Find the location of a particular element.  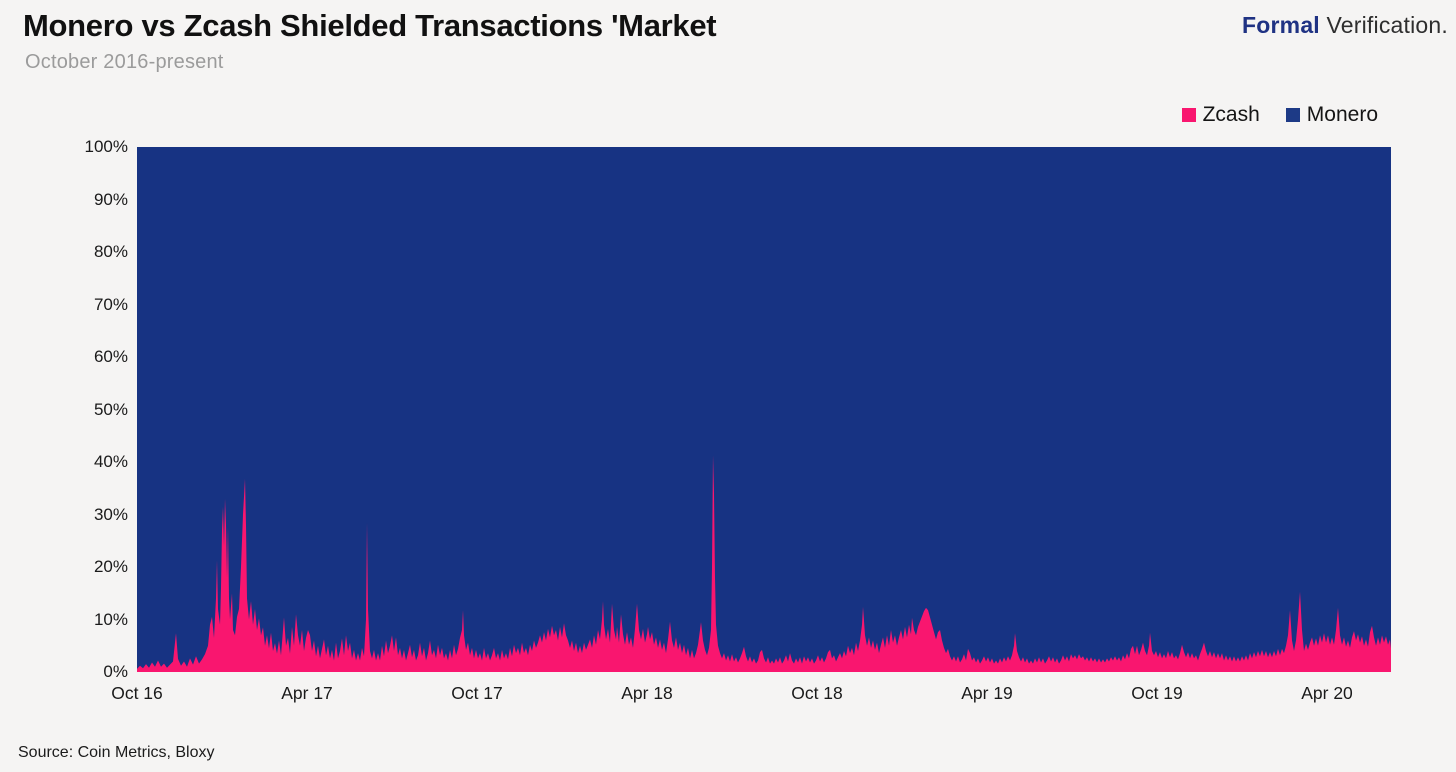

x-tick-label: Apr 17 is located at coordinates (307, 693).